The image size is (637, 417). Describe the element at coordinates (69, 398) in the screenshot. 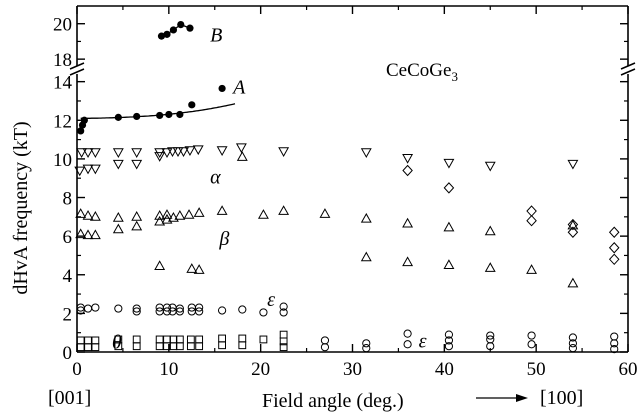

I see `x-start-direction-label: [001]` at that location.